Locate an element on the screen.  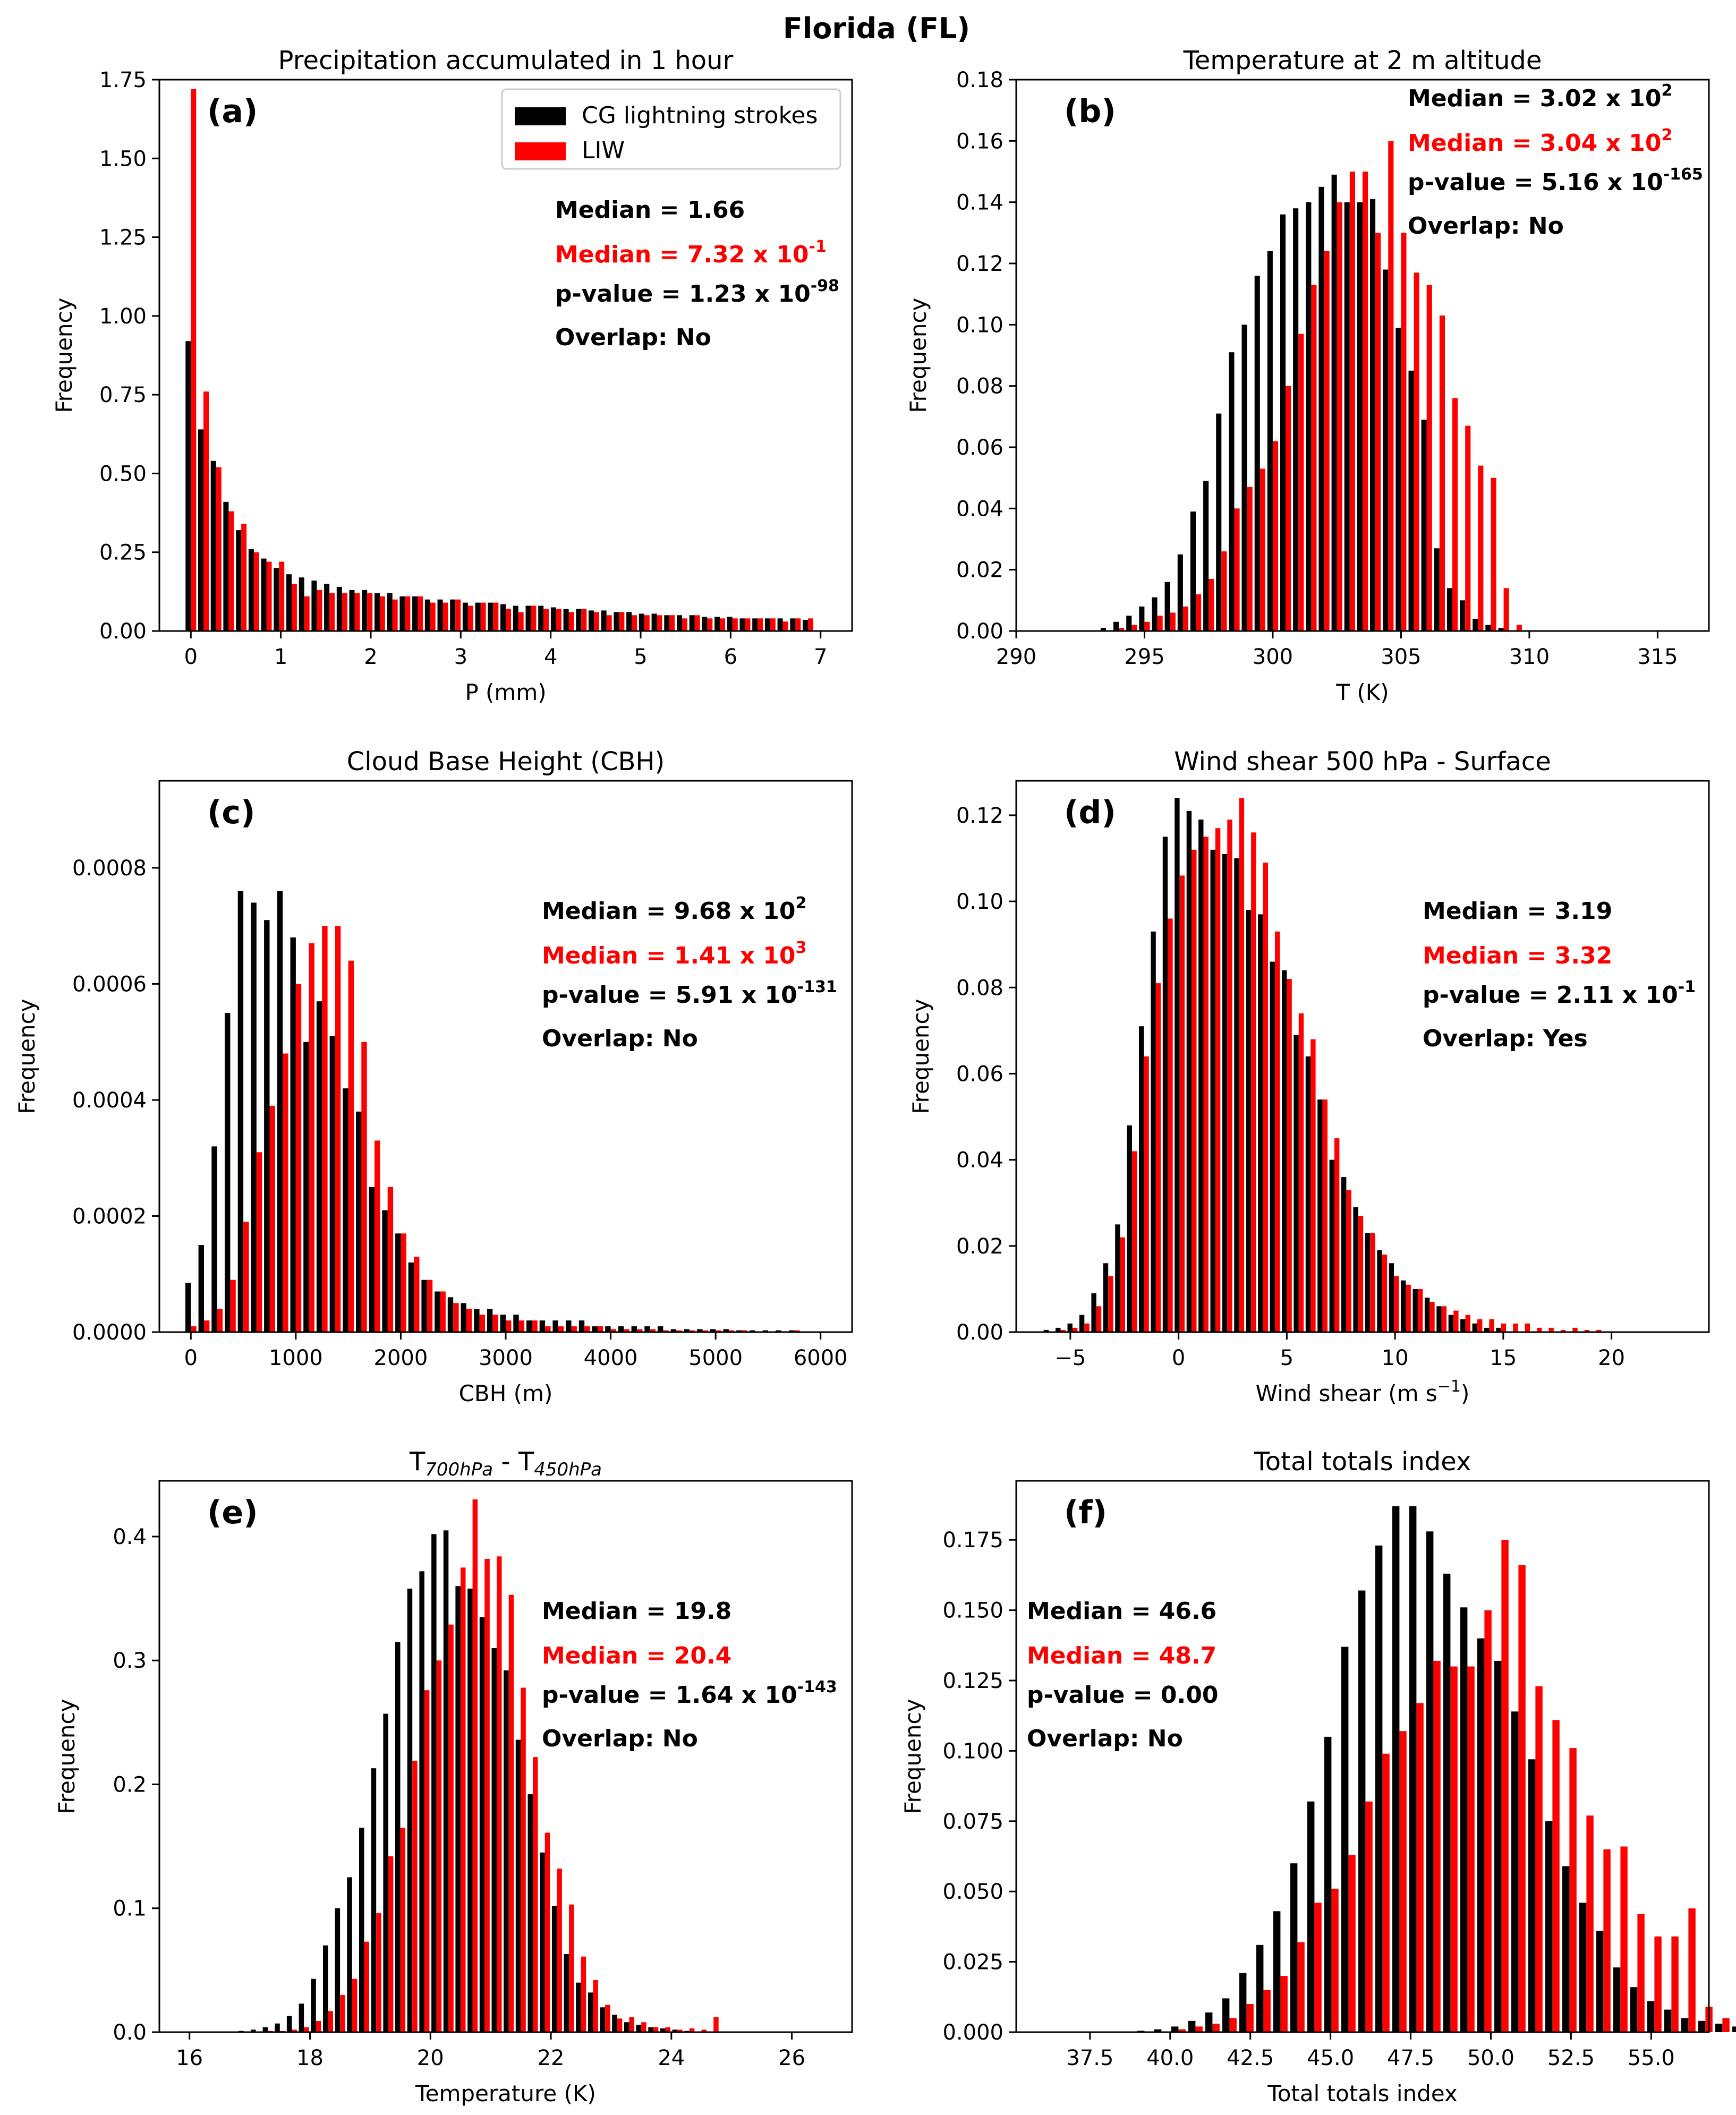
figure-title: Florida (FL) is located at coordinates (876, 28).